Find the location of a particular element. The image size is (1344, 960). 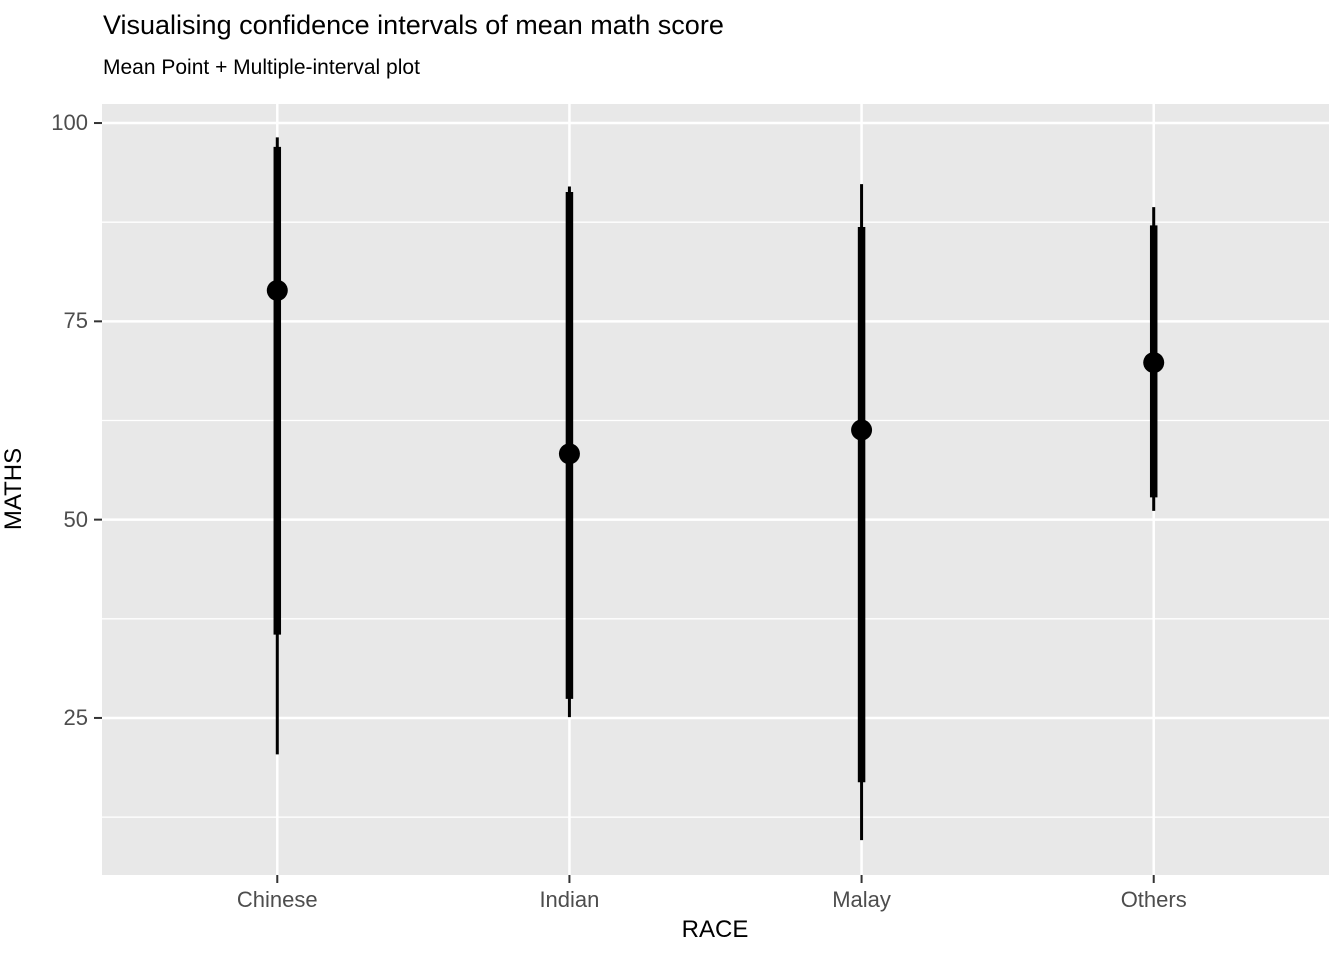

x-tick-label: Indian is located at coordinates (569, 899).